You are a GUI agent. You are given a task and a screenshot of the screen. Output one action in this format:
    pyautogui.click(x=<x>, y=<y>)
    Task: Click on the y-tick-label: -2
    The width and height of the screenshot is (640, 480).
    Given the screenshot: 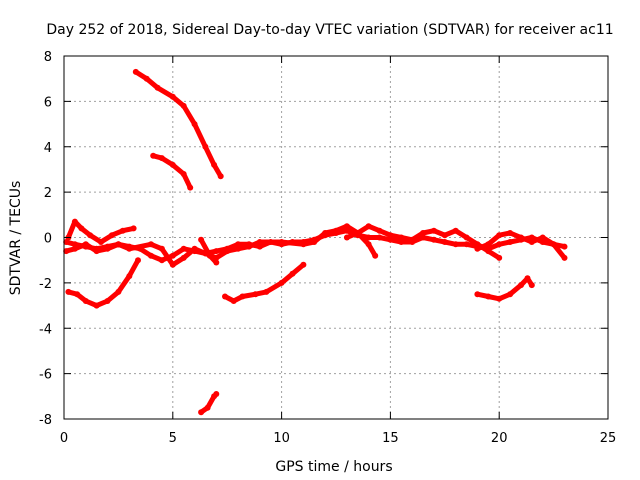 What is the action you would take?
    pyautogui.click(x=45, y=284)
    